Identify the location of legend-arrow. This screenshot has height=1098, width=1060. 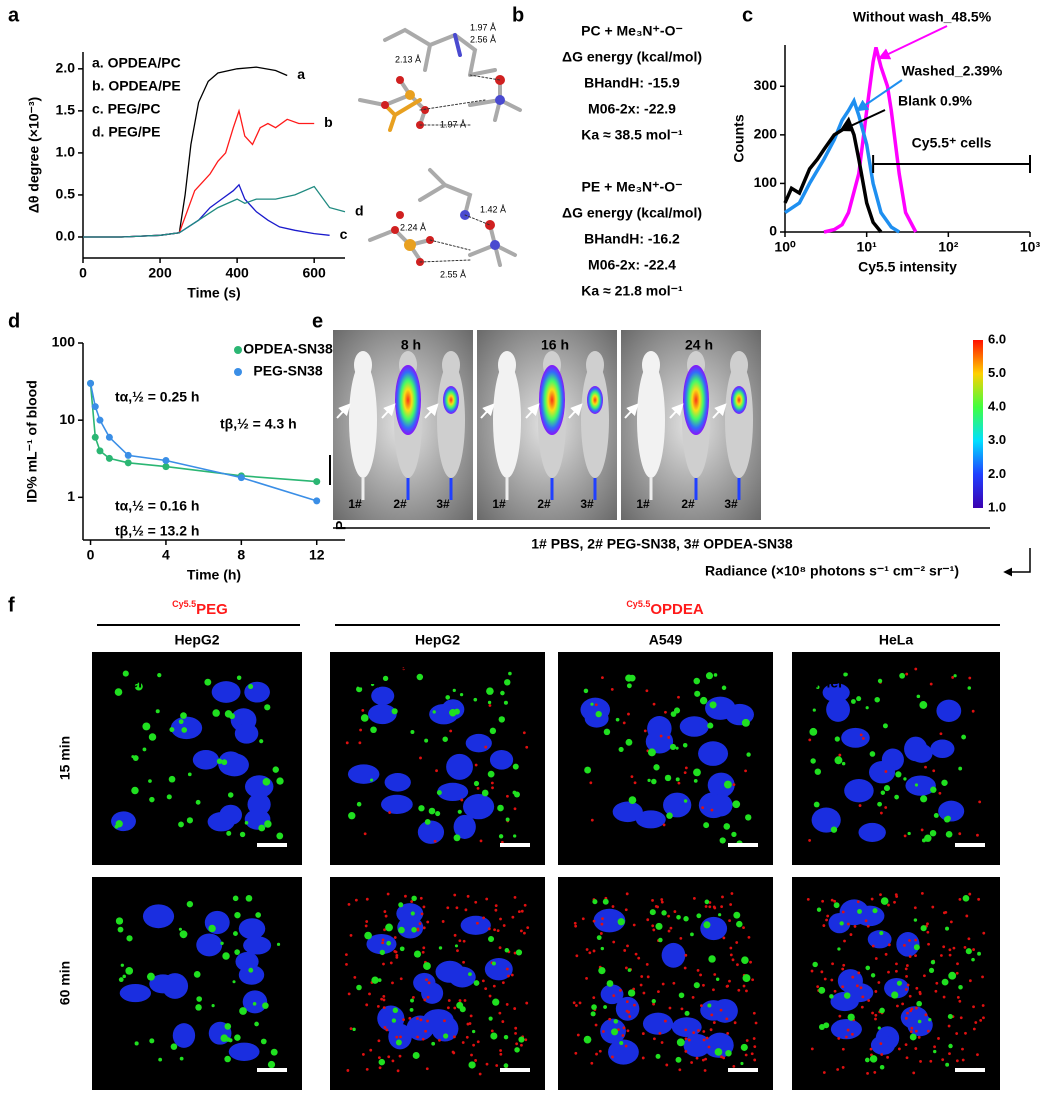
(862, 120).